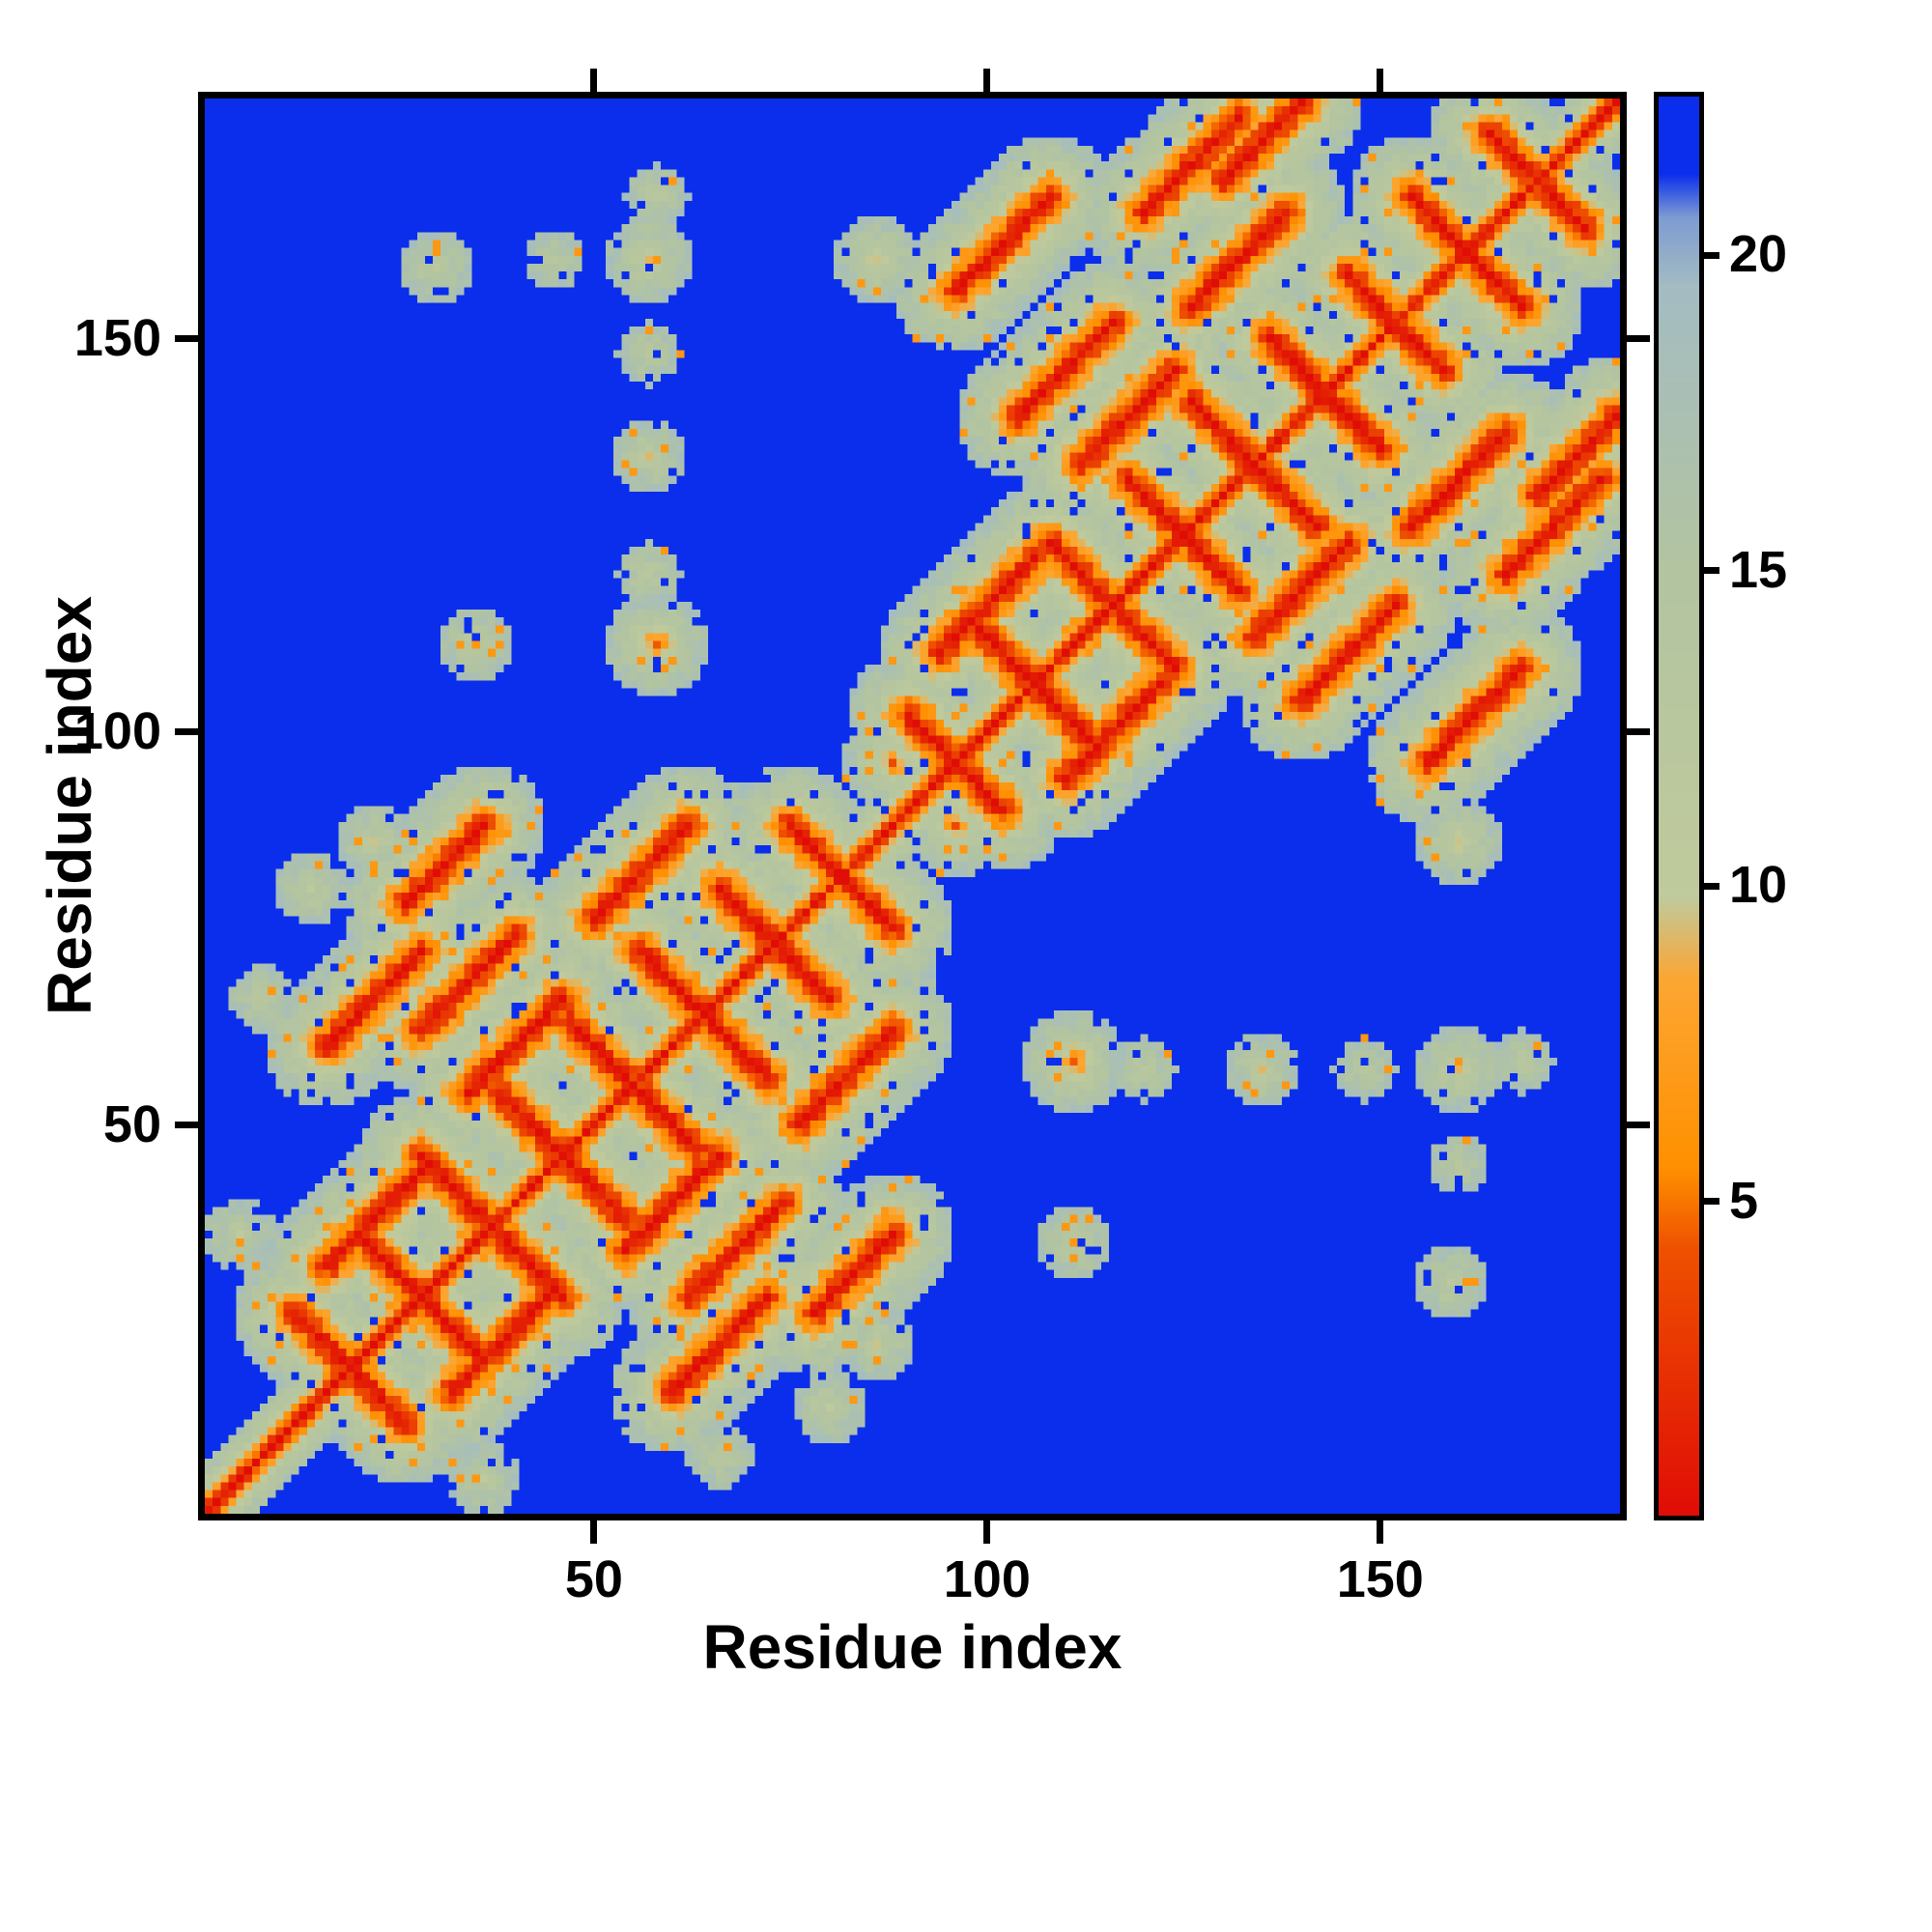  What do you see at coordinates (1758, 569) in the screenshot?
I see `colorbar-tick-label: 15` at bounding box center [1758, 569].